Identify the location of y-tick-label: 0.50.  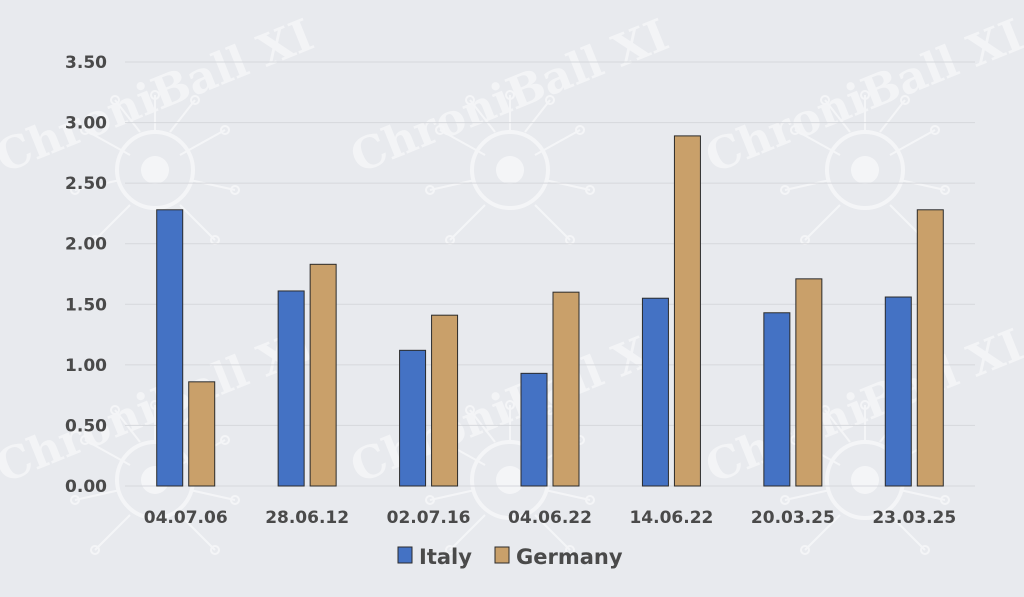
(86, 426).